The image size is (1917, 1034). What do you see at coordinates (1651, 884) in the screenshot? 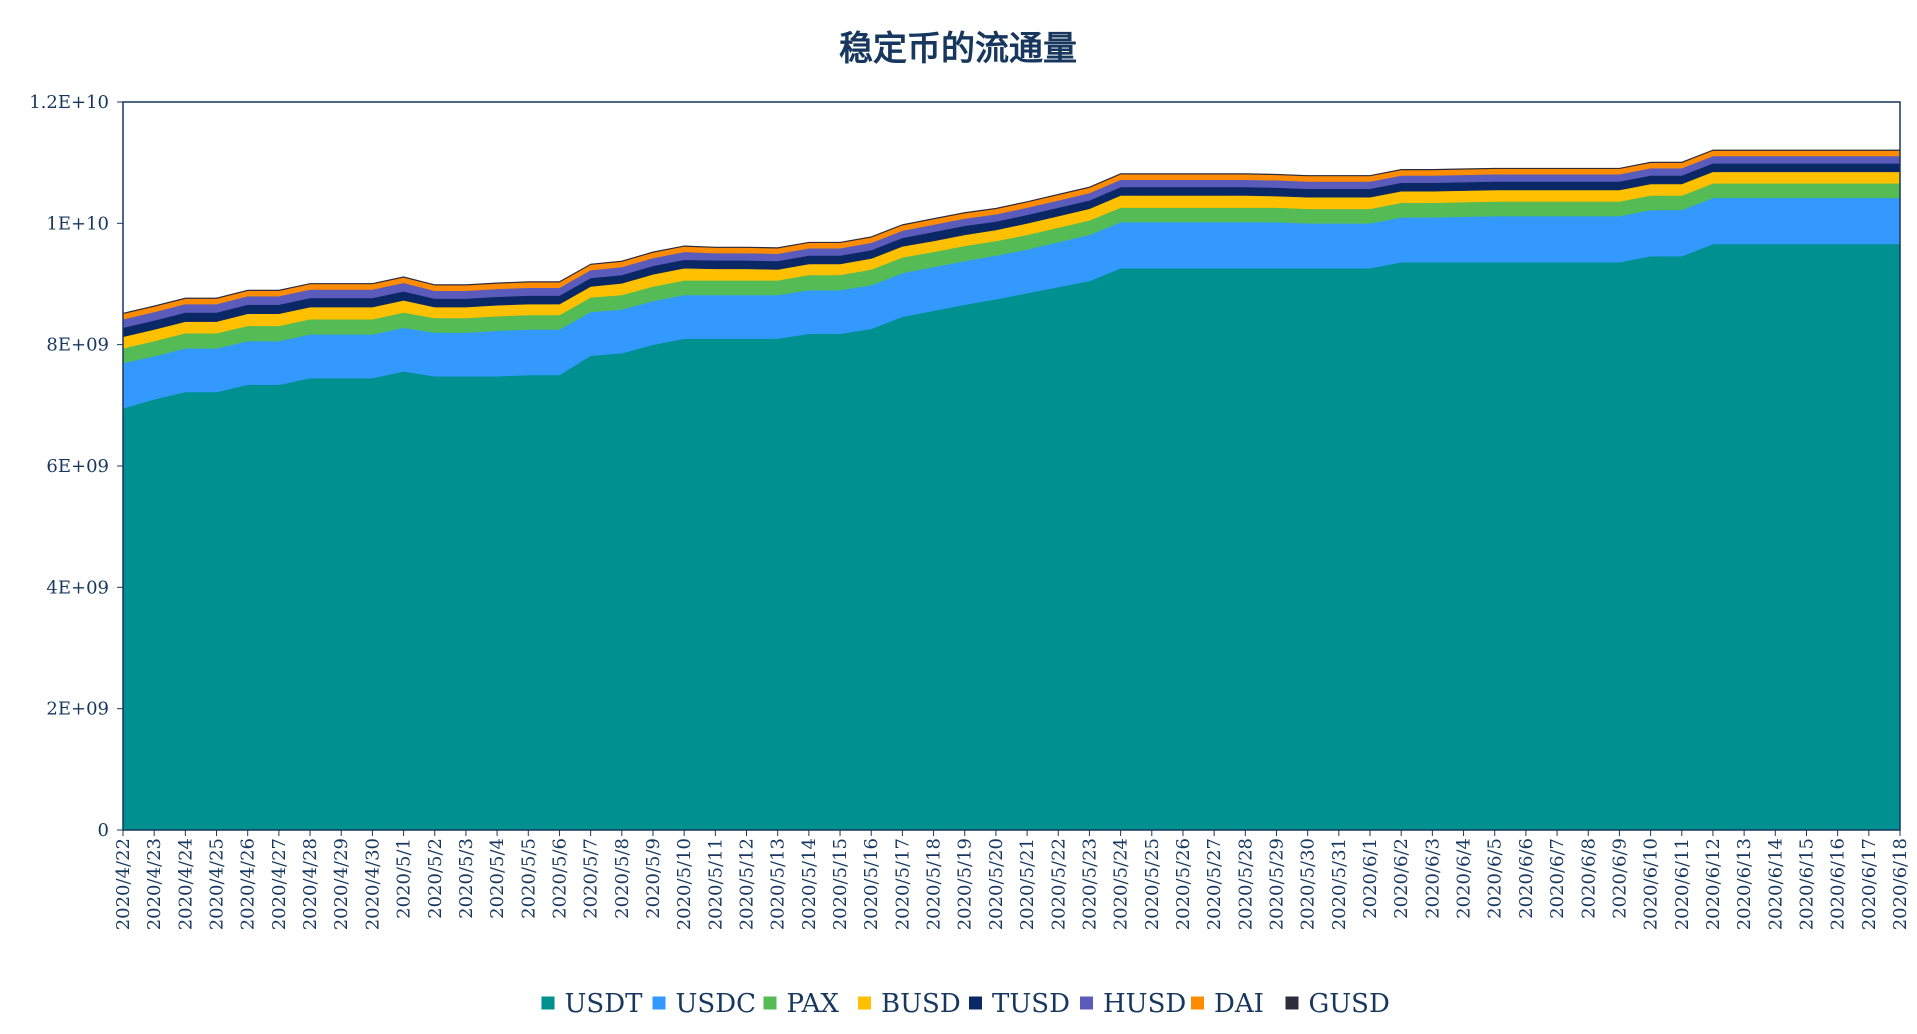
I see `x-tick-label: 2020/6/10` at bounding box center [1651, 884].